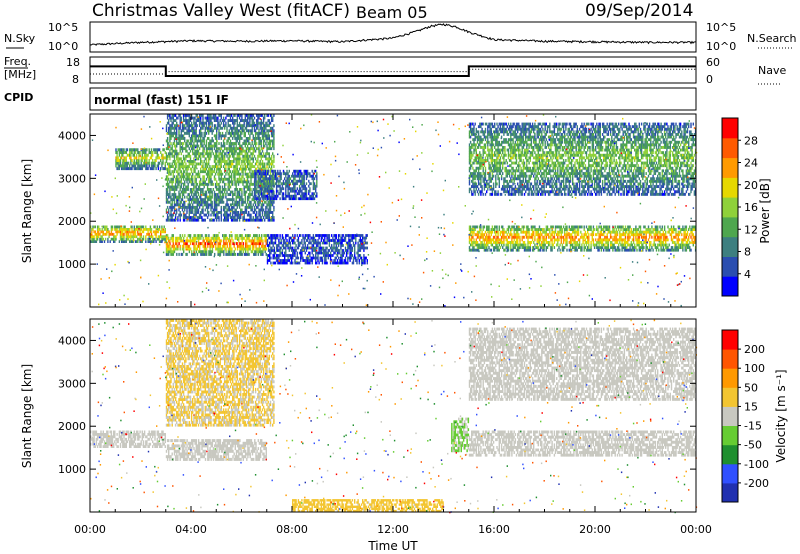  What do you see at coordinates (595, 529) in the screenshot?
I see `xtick-5: 20:00` at bounding box center [595, 529].